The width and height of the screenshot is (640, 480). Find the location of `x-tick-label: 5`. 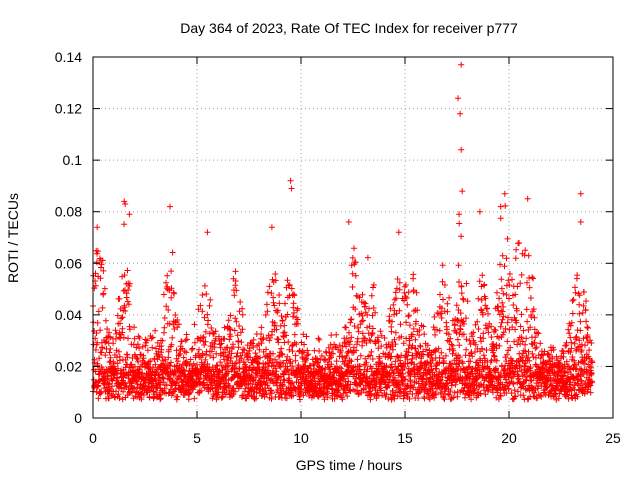

x-tick-label: 5 is located at coordinates (197, 438).